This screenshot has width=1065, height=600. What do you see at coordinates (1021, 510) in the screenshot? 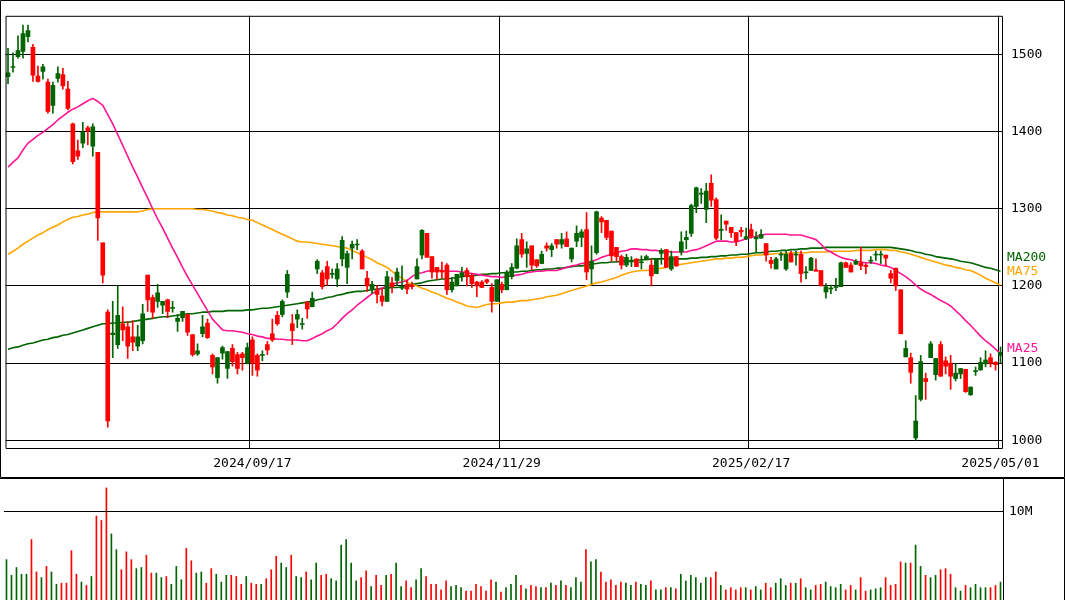
I see `ref-line-label: 10M` at bounding box center [1021, 510].